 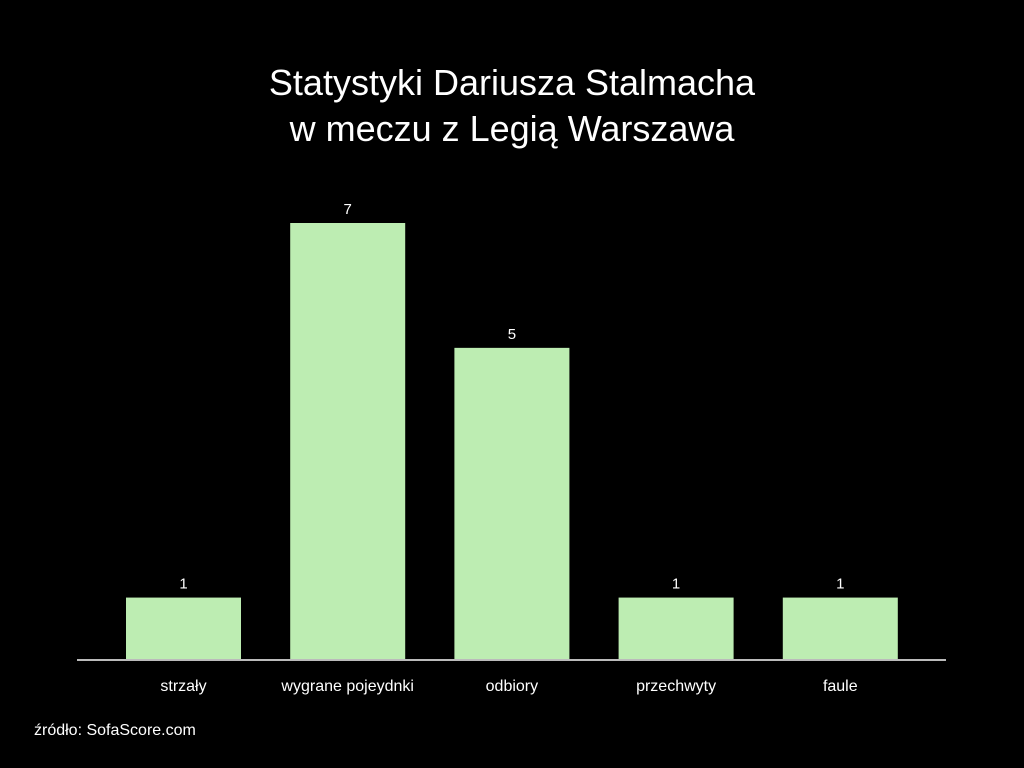 I want to click on x-tick-label-0: strzały, so click(x=183, y=686).